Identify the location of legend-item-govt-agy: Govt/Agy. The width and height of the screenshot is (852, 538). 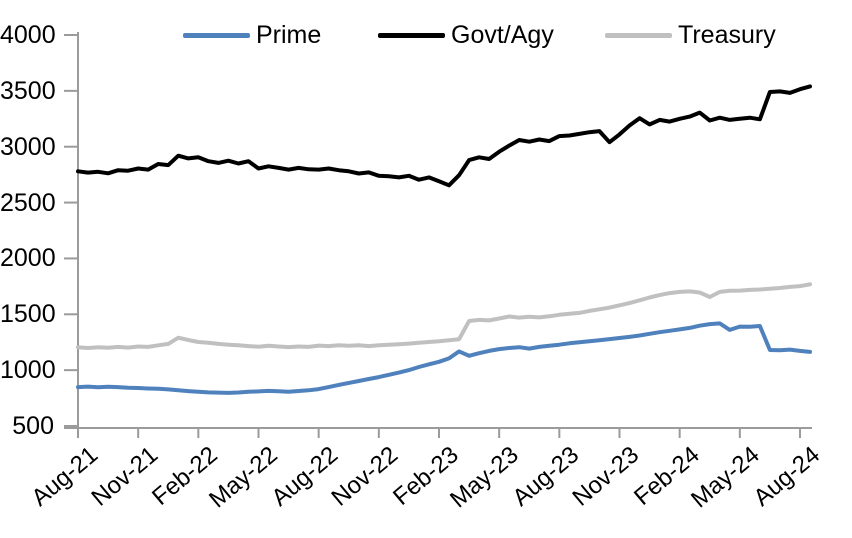
(466, 35).